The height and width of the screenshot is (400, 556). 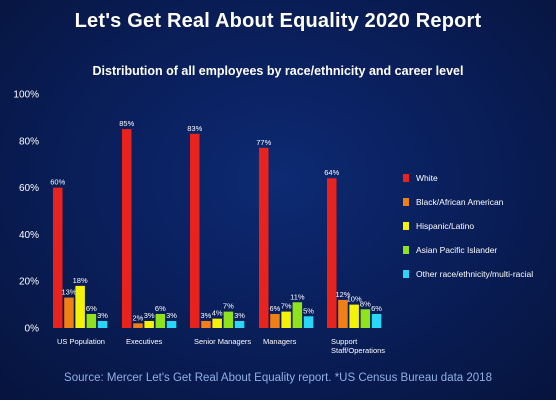 I want to click on data-label: 77%, so click(x=263, y=142).